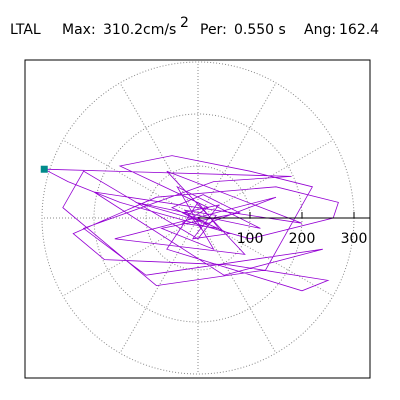 This screenshot has height=400, width=400. I want to click on unit-power: 2, so click(184, 23).